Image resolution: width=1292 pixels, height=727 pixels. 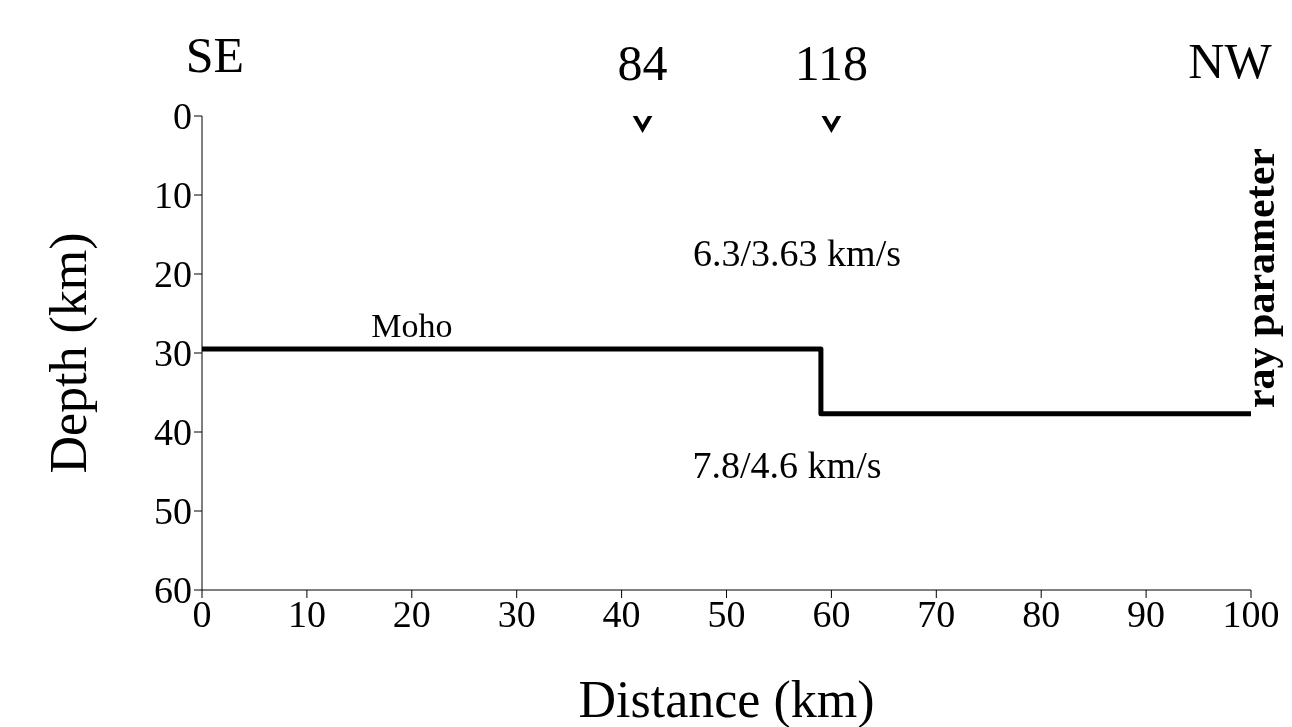 What do you see at coordinates (797, 253) in the screenshot?
I see `annotation: 6.3/3.63 km/s` at bounding box center [797, 253].